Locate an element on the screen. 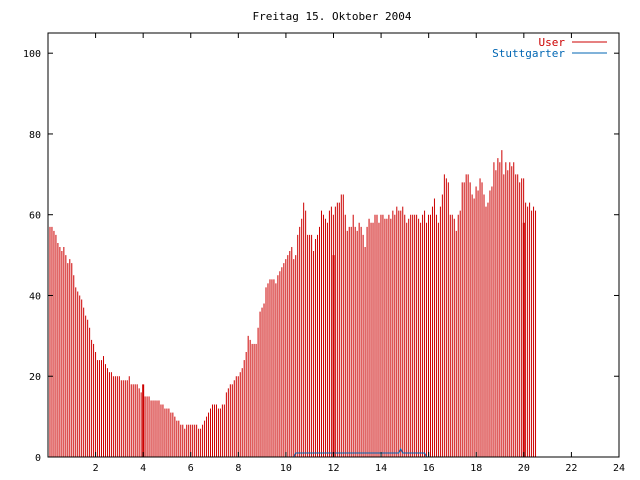 The image size is (640, 480). x-tick-label: 6 is located at coordinates (191, 468).